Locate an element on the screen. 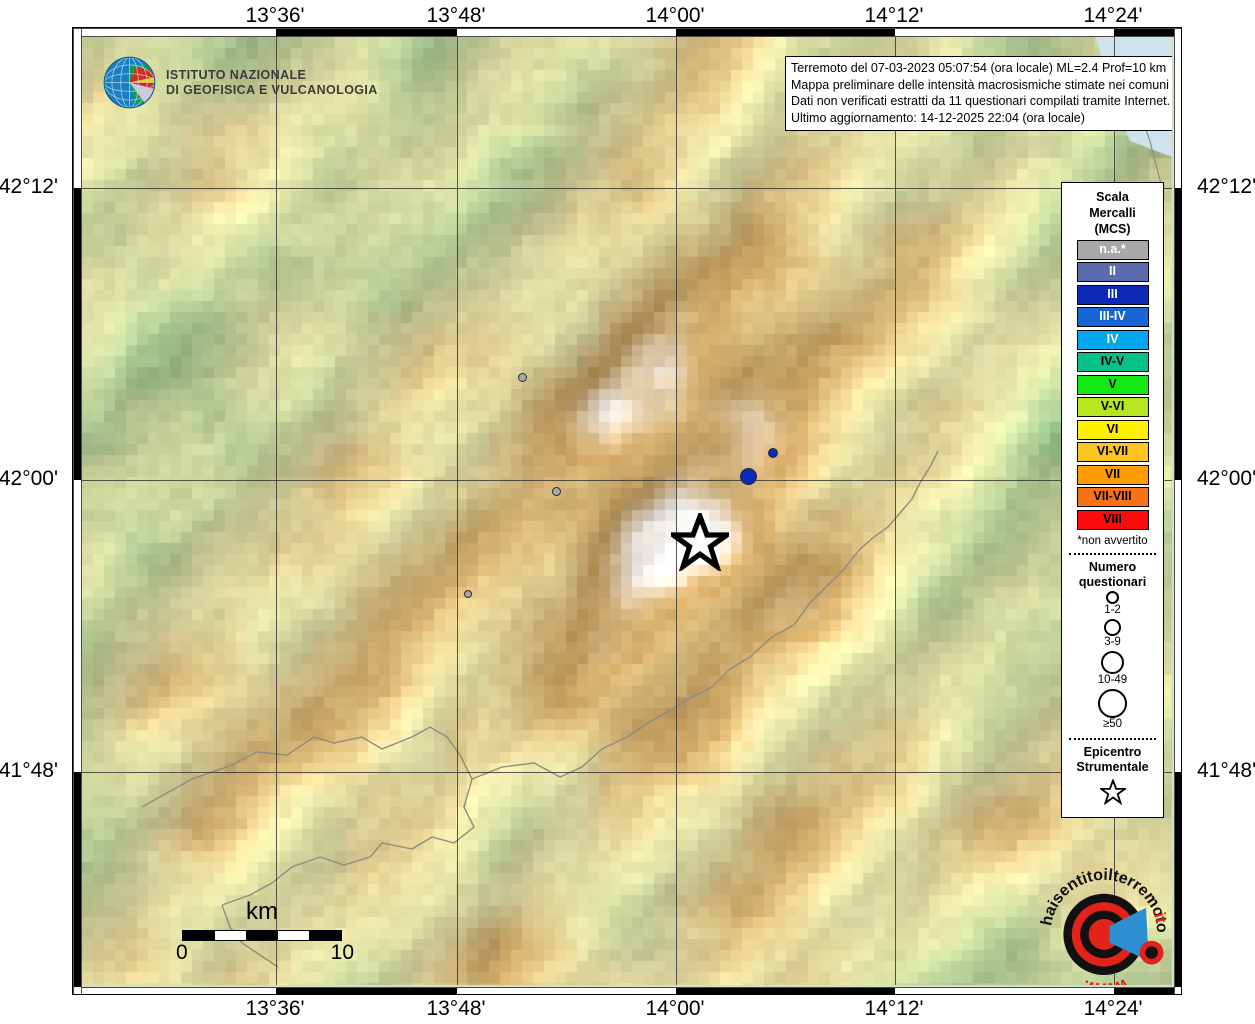  legend-title-line1: Scala is located at coordinates (1112, 197).